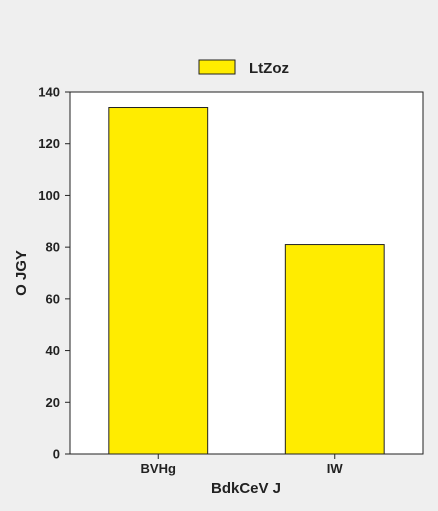  I want to click on y-tick-label: 20, so click(53, 402).